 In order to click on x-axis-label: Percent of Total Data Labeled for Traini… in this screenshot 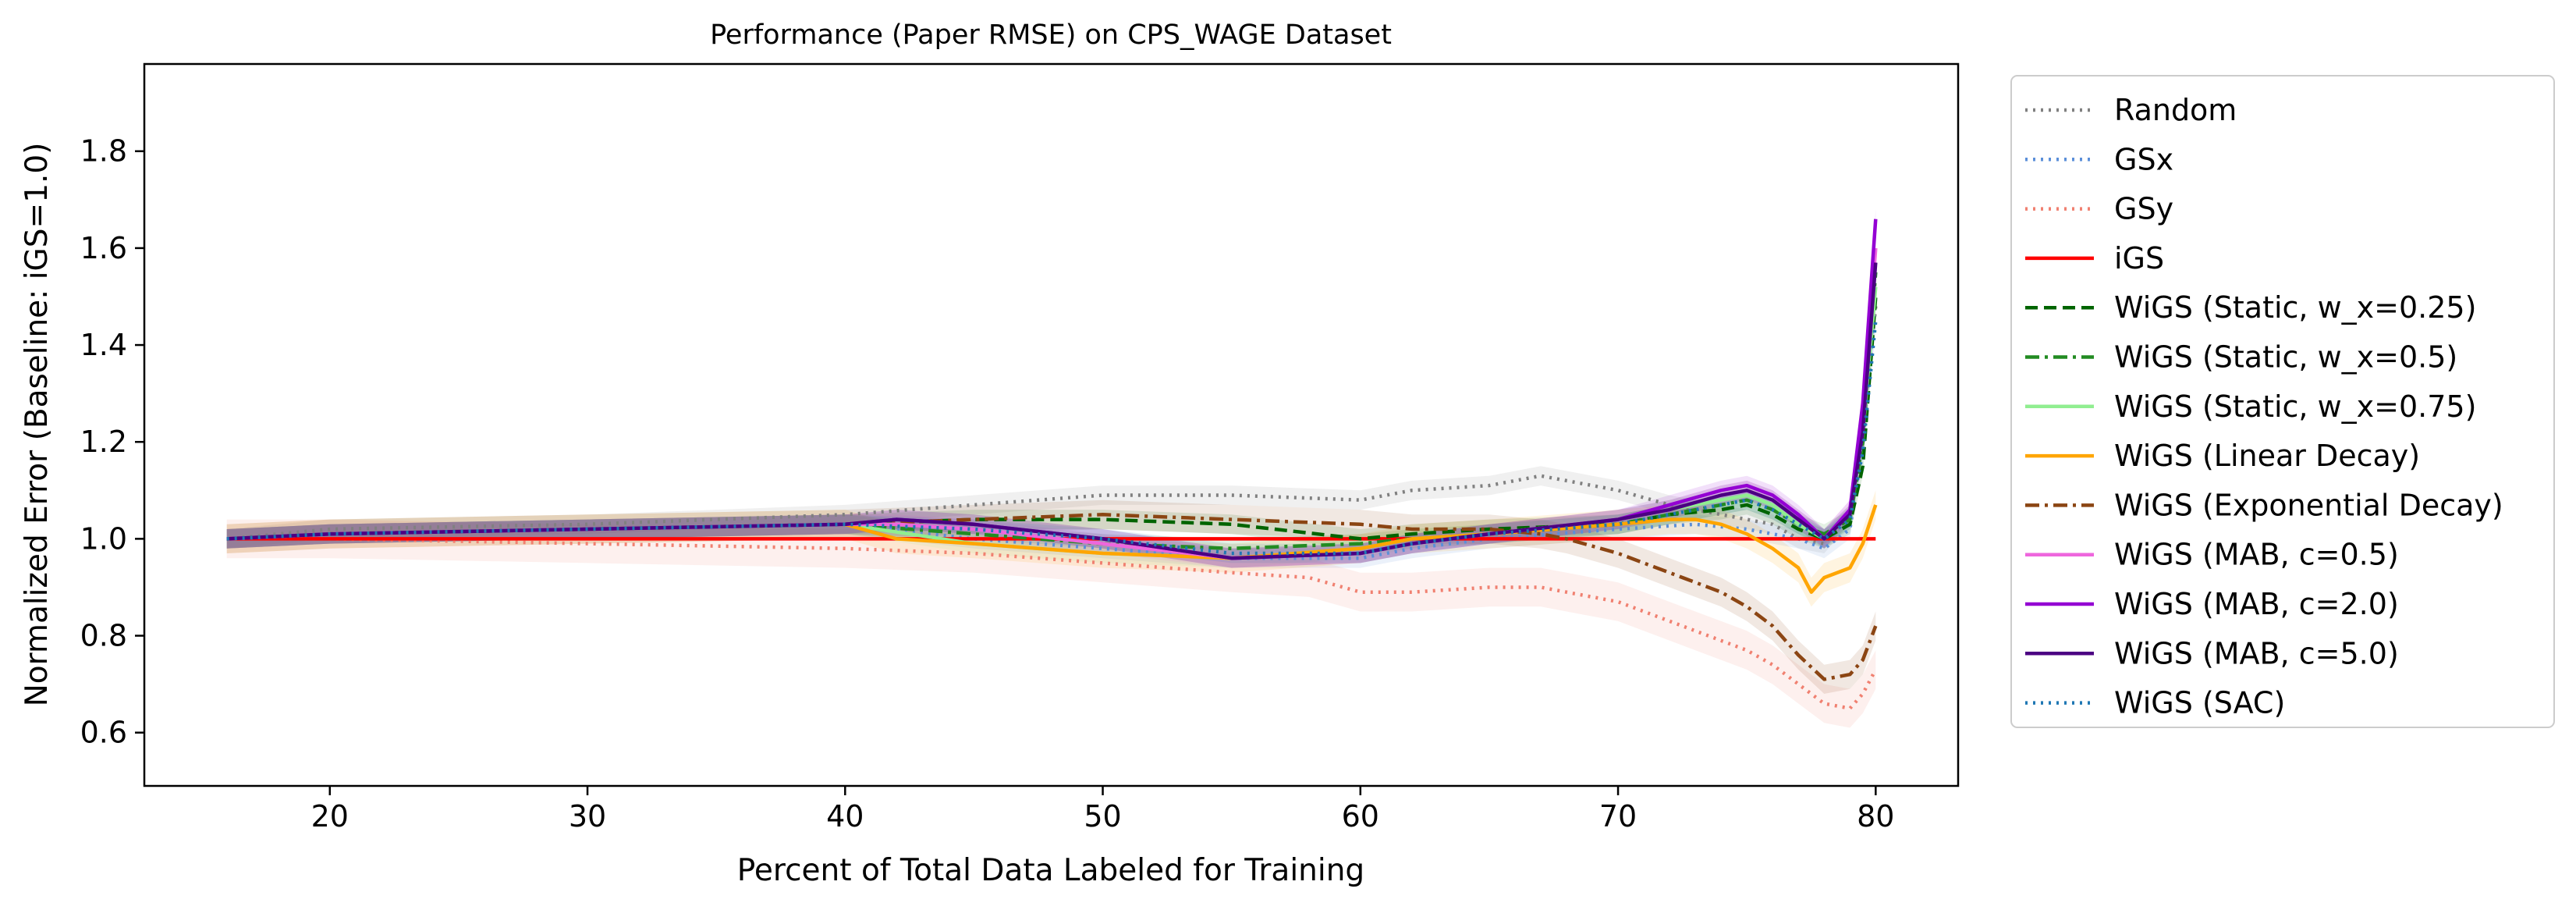, I will do `click(1050, 870)`.